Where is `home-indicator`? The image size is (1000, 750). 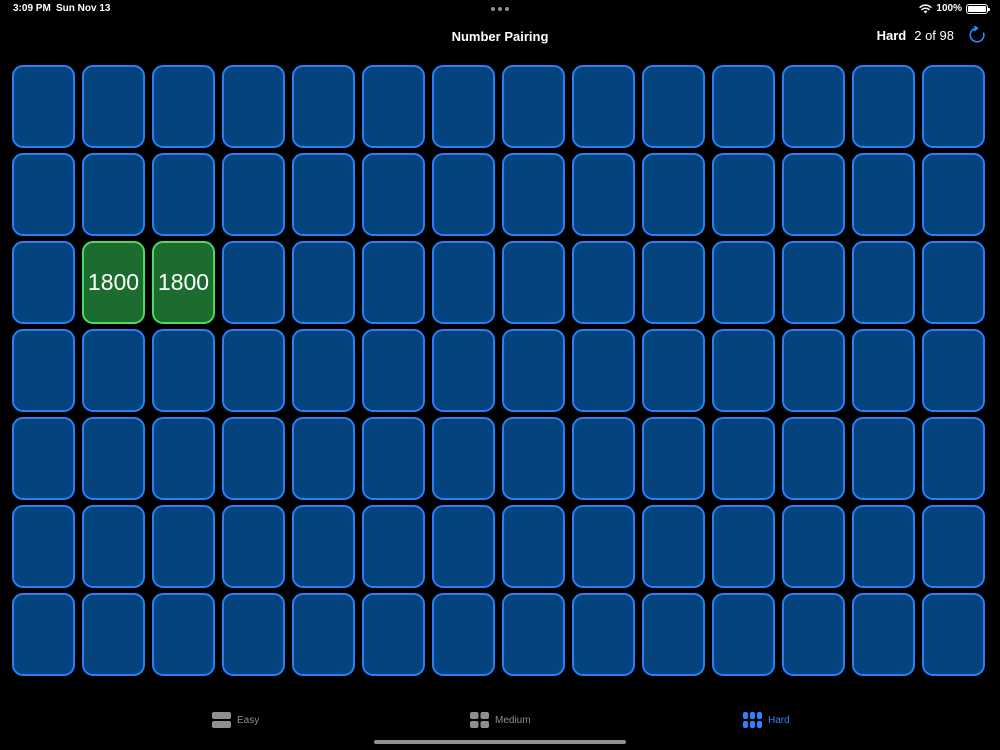 home-indicator is located at coordinates (500, 742).